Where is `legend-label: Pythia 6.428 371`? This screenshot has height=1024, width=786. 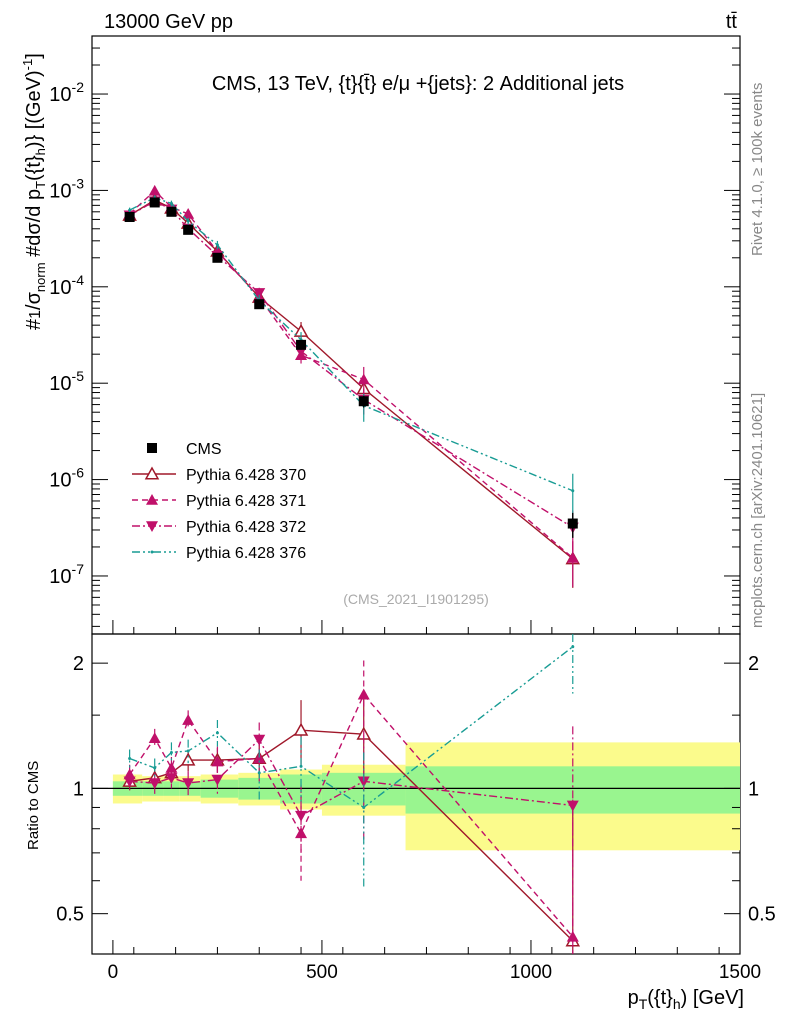 legend-label: Pythia 6.428 371 is located at coordinates (246, 501).